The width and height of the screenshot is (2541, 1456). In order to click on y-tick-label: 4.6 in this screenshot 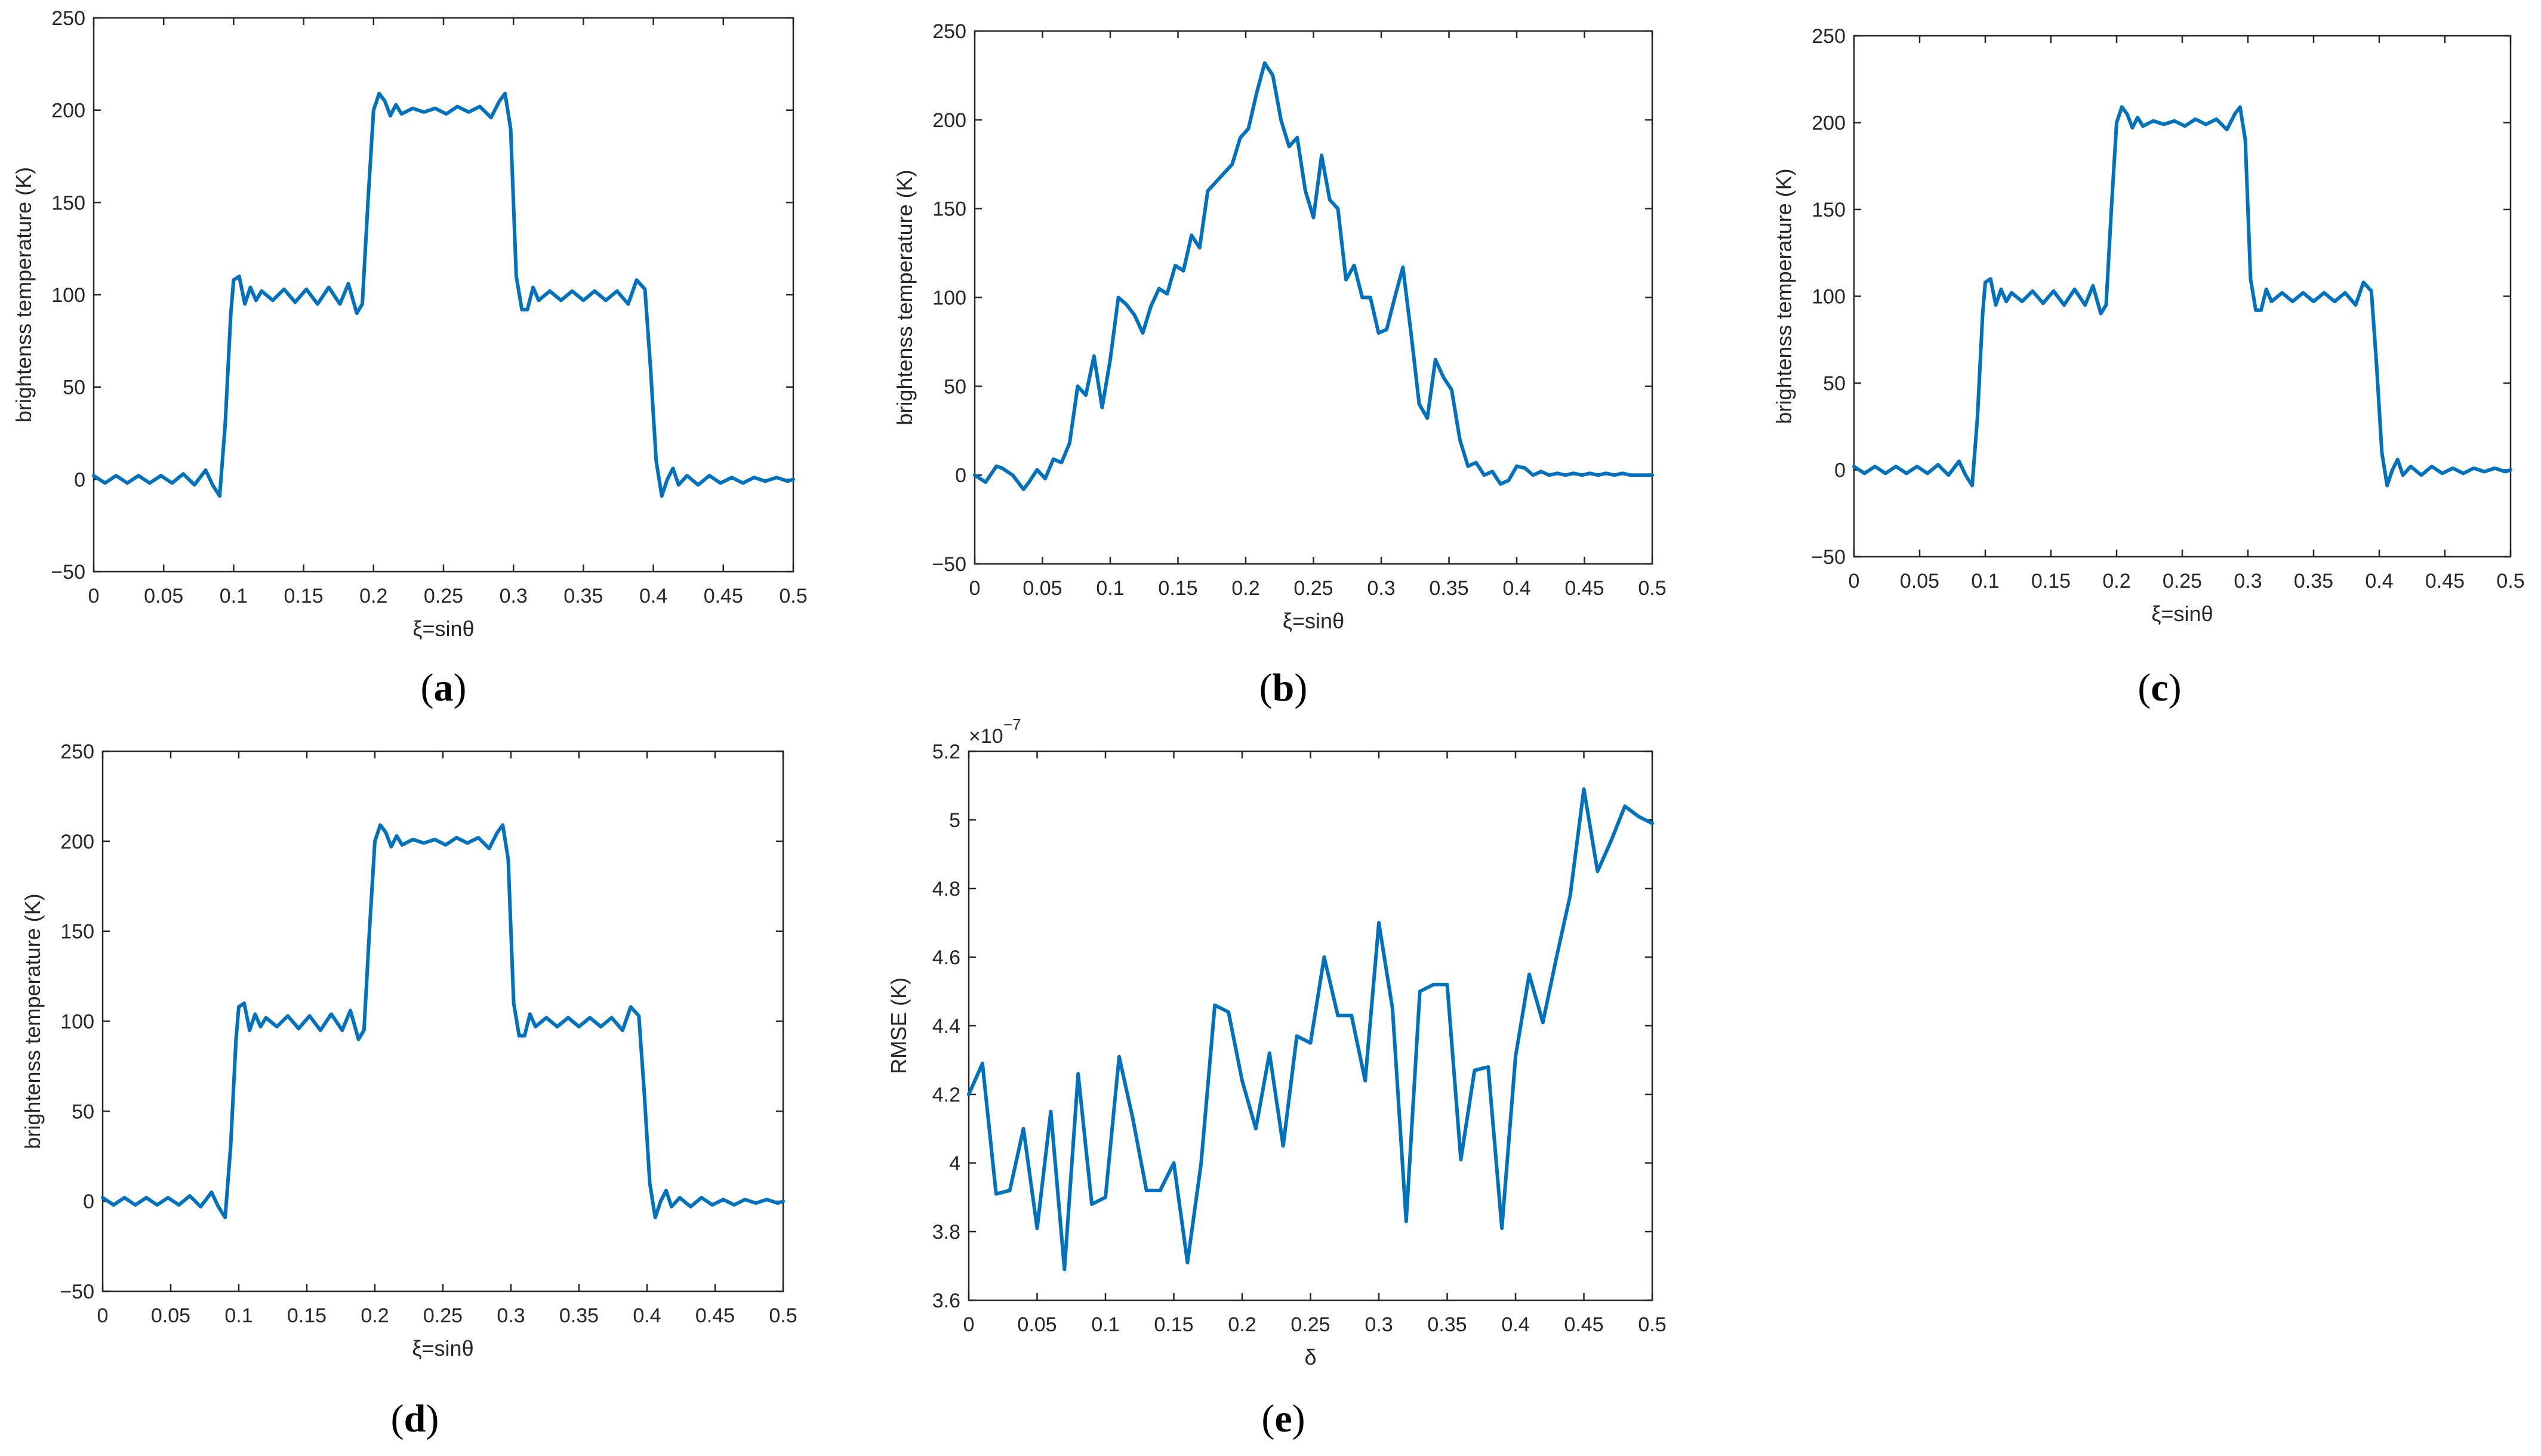, I will do `click(946, 958)`.